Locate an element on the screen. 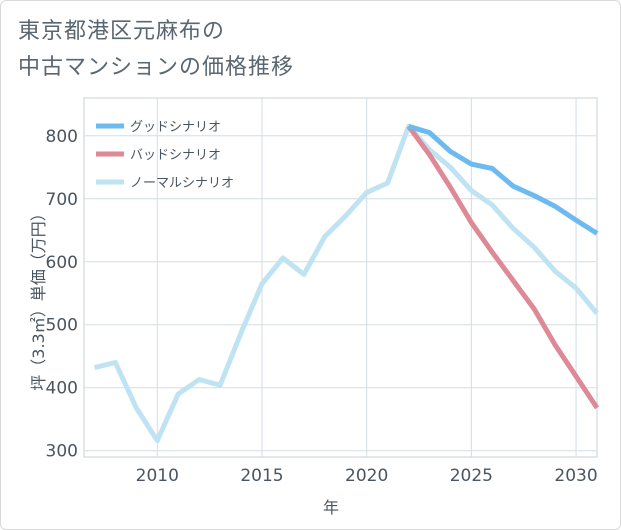 This screenshot has width=621, height=530. x-axis-label: 年 is located at coordinates (331, 507).